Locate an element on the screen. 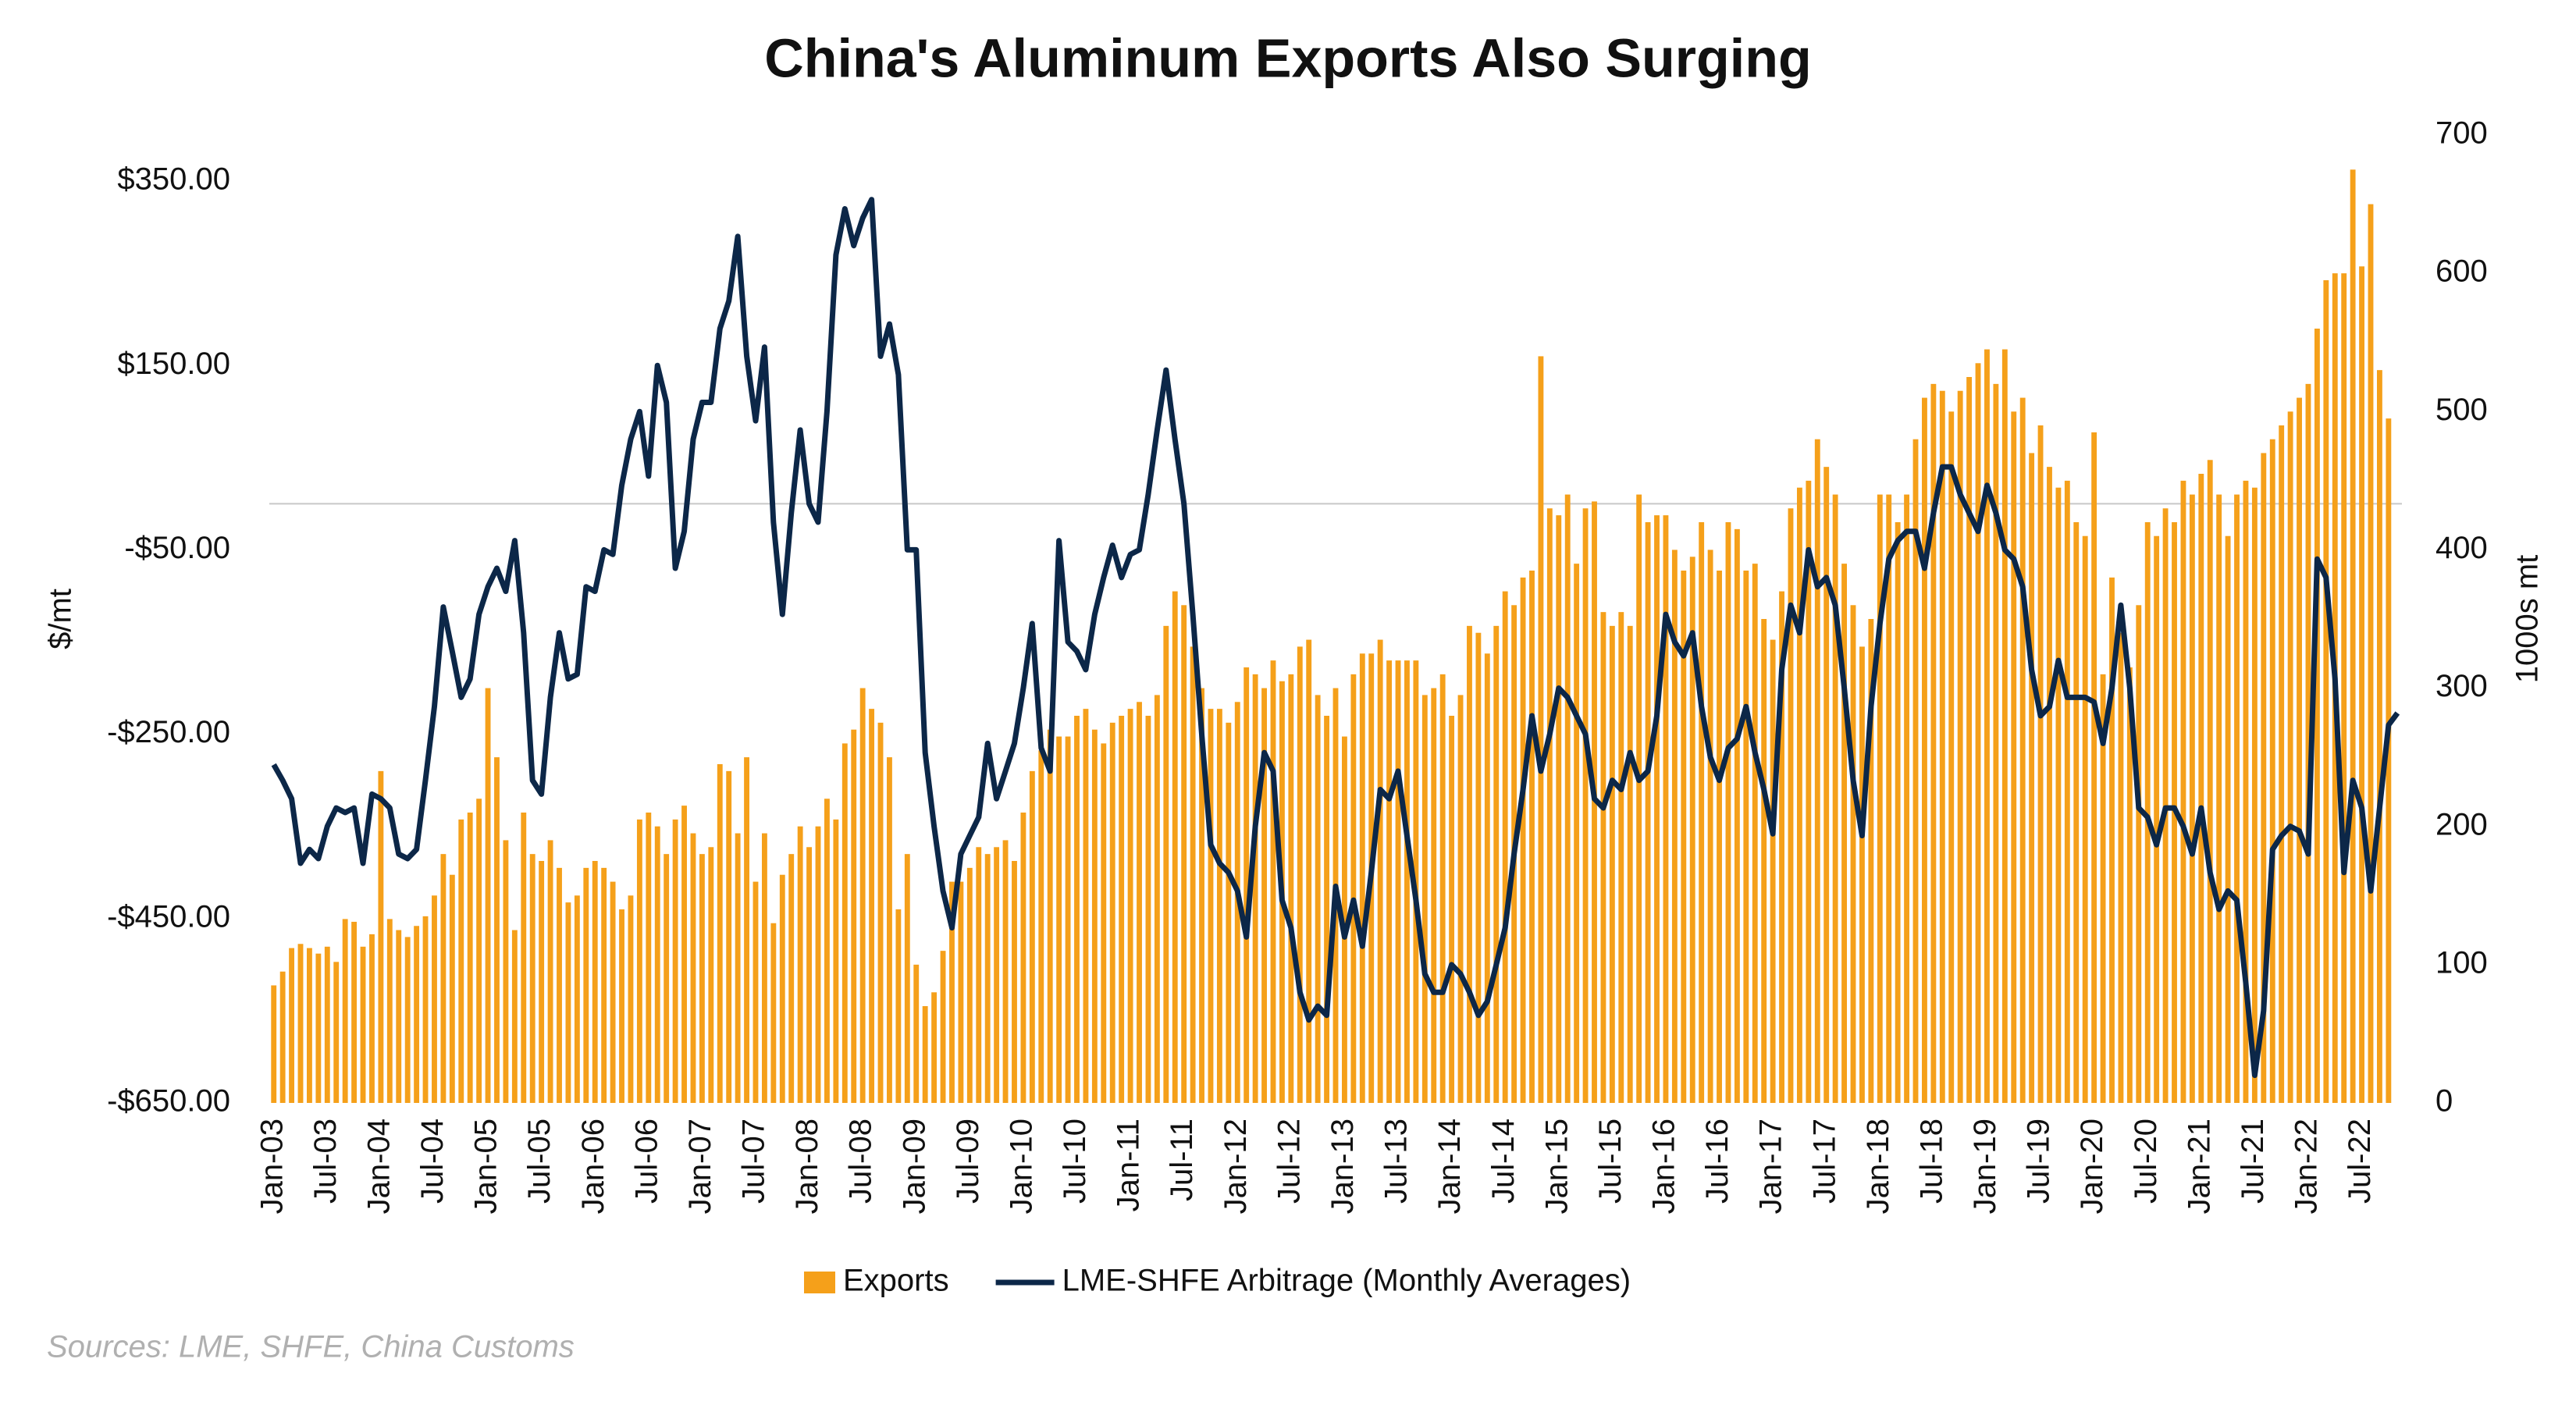 This screenshot has height=1405, width=2576. x-tick-label: Jul-17 is located at coordinates (1824, 1161).